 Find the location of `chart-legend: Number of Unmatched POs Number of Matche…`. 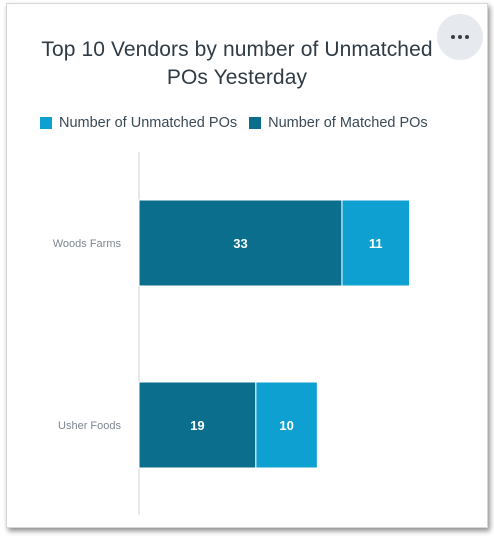

chart-legend: Number of Unmatched POs Number of Matche… is located at coordinates (234, 123).